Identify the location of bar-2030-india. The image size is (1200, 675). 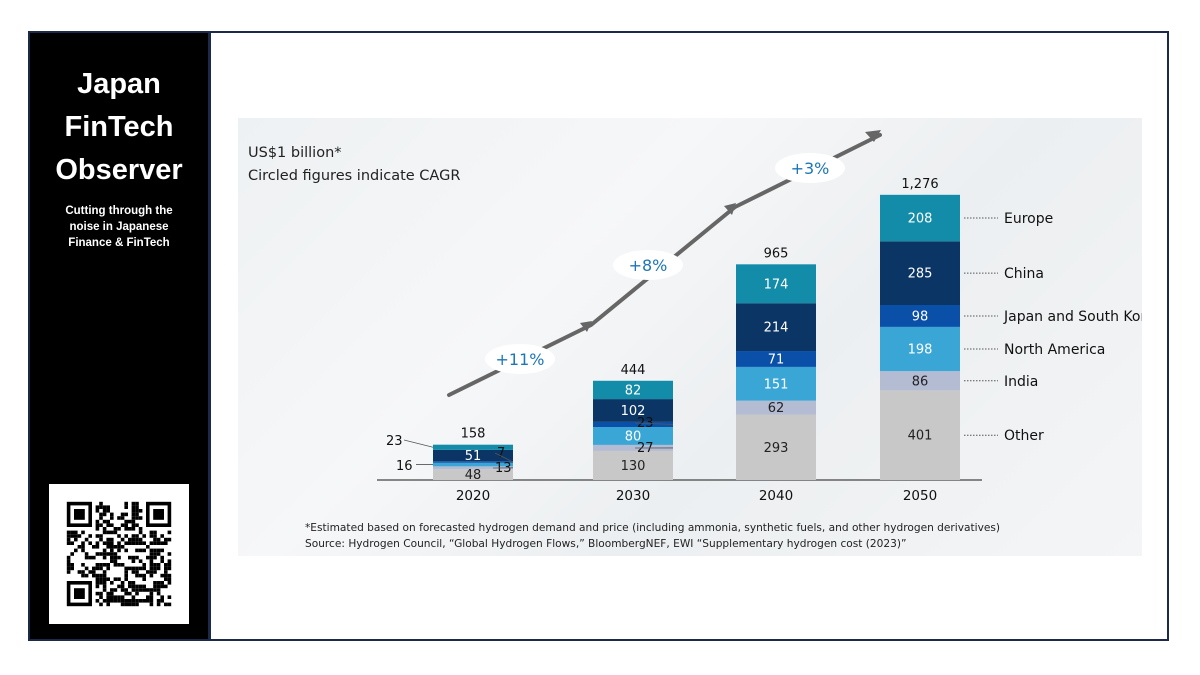
(633, 447).